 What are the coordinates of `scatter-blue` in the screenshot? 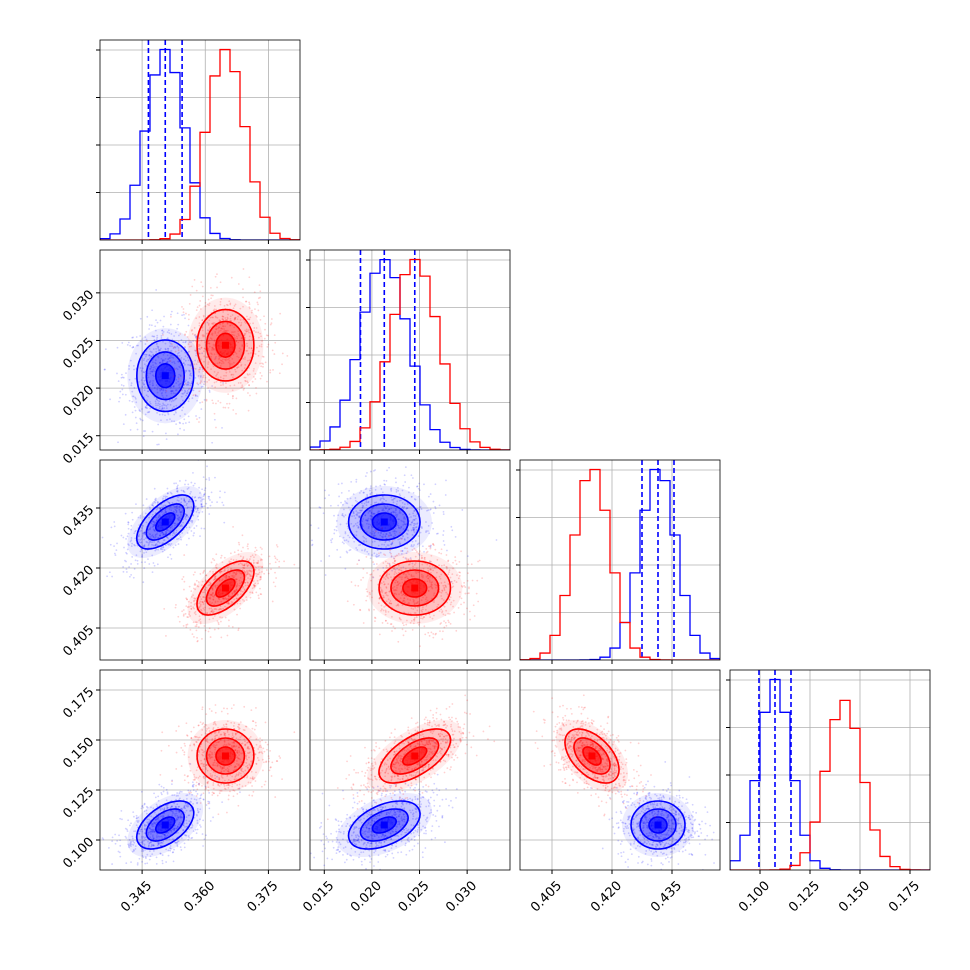 It's located at (163, 522).